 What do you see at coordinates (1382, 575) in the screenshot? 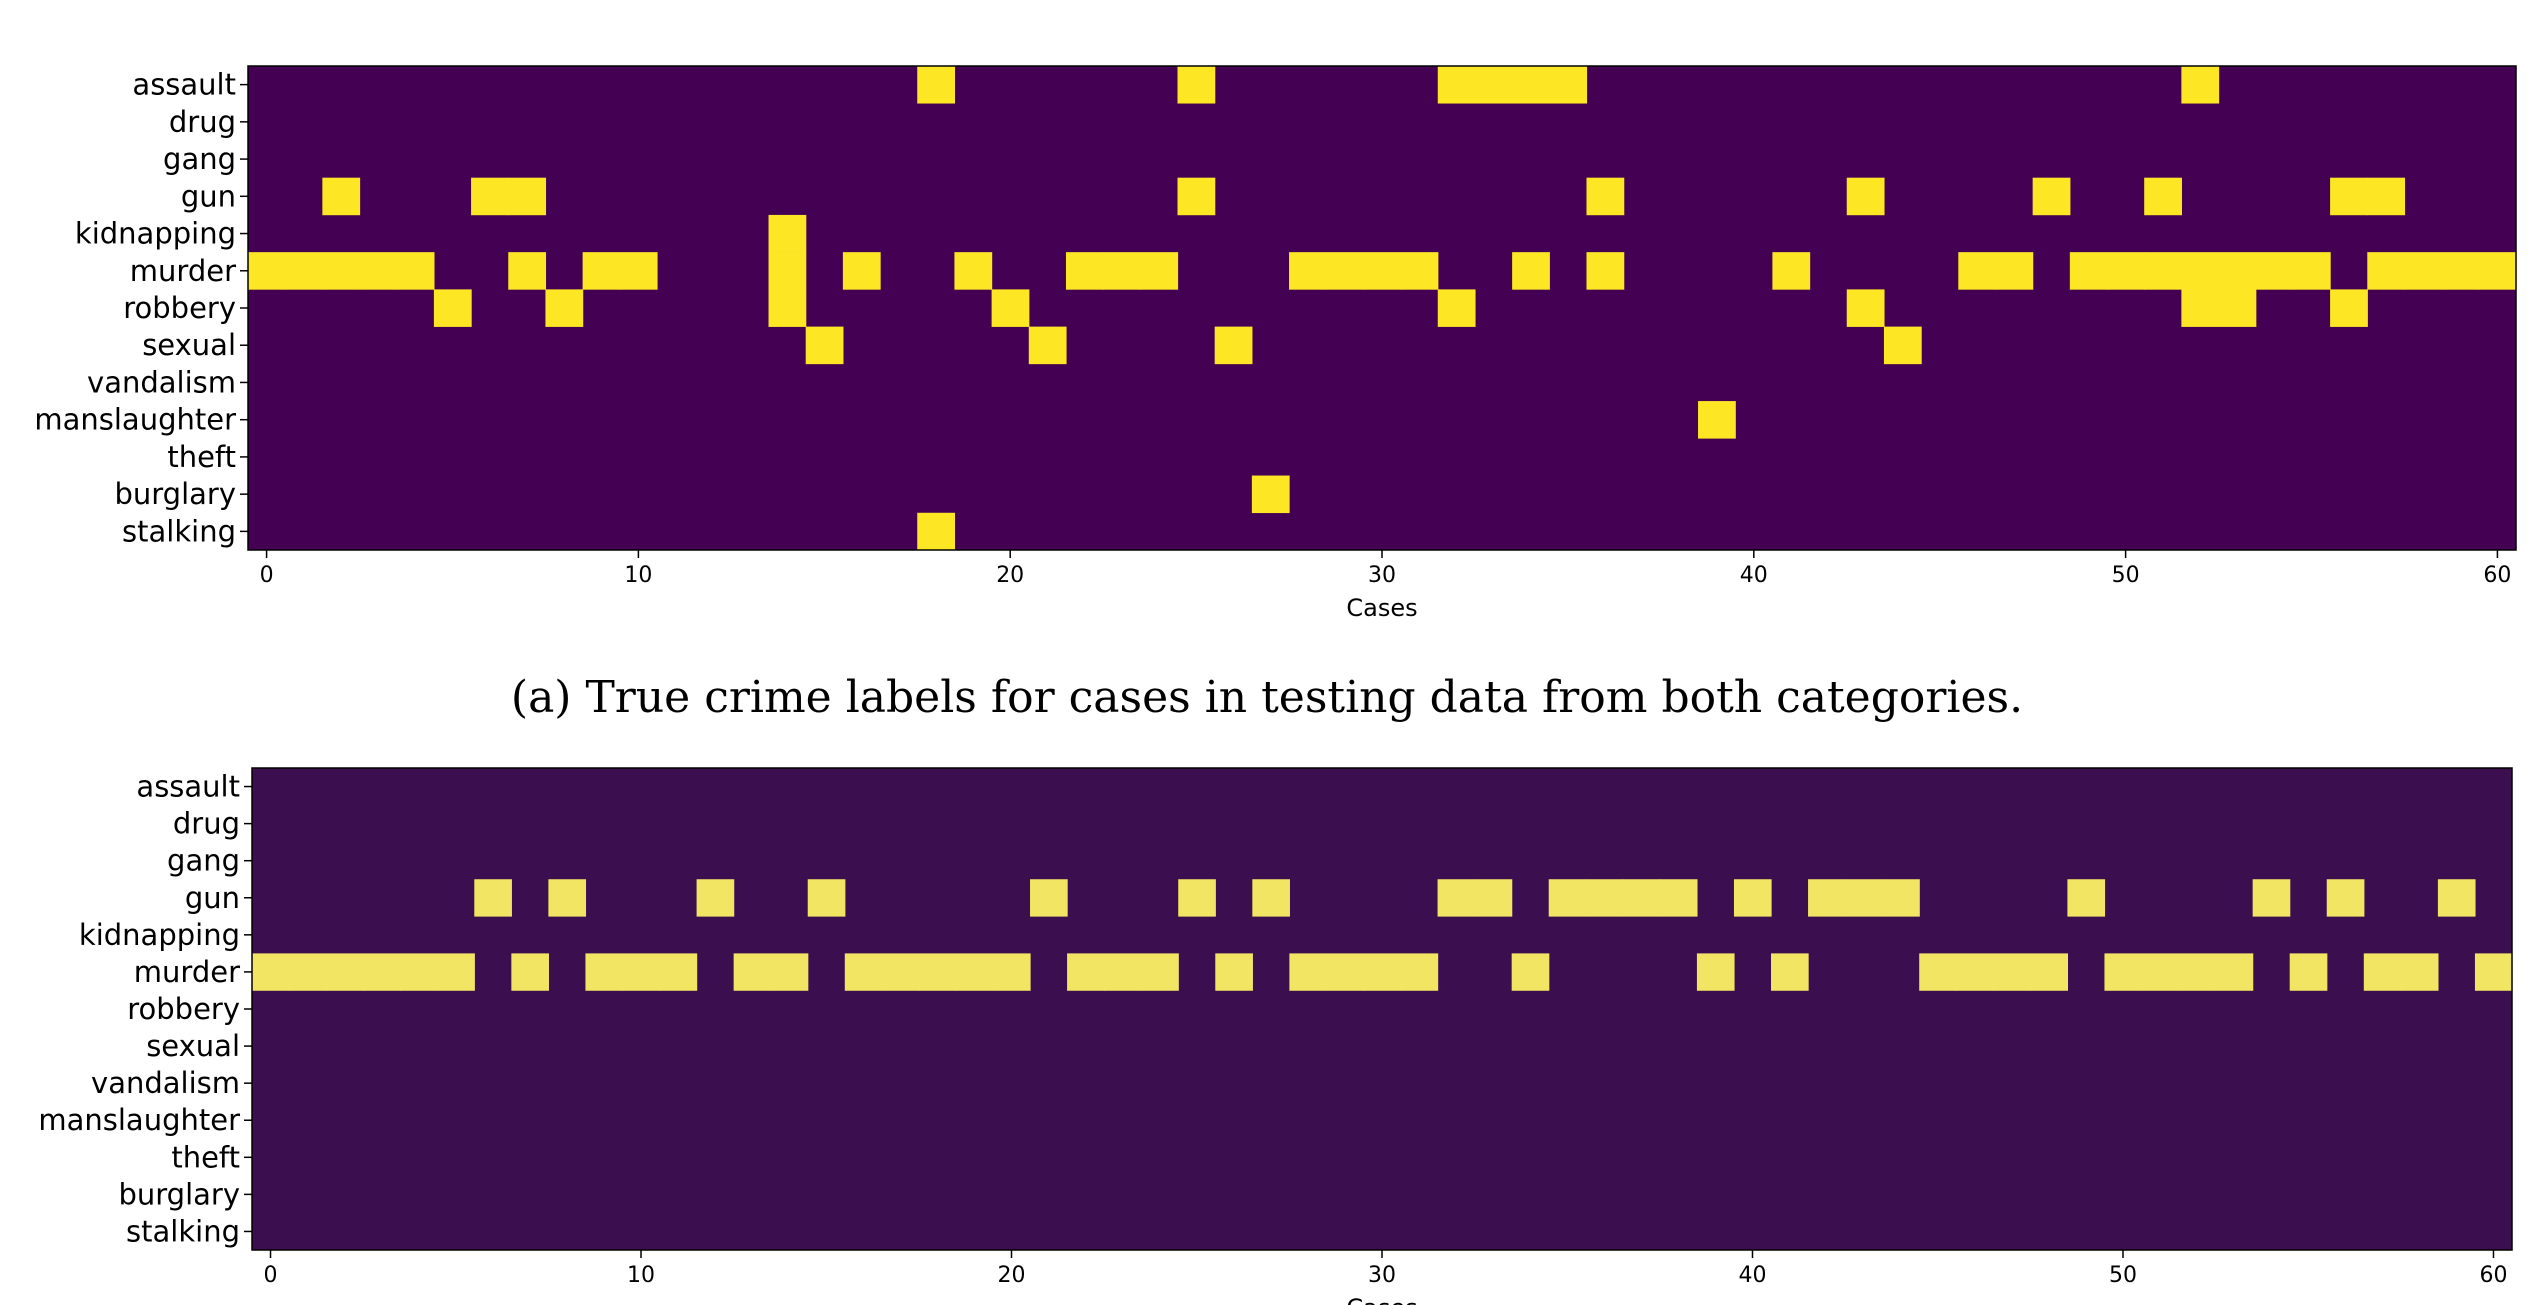
I see `x-tick-label-30: 30` at bounding box center [1382, 575].